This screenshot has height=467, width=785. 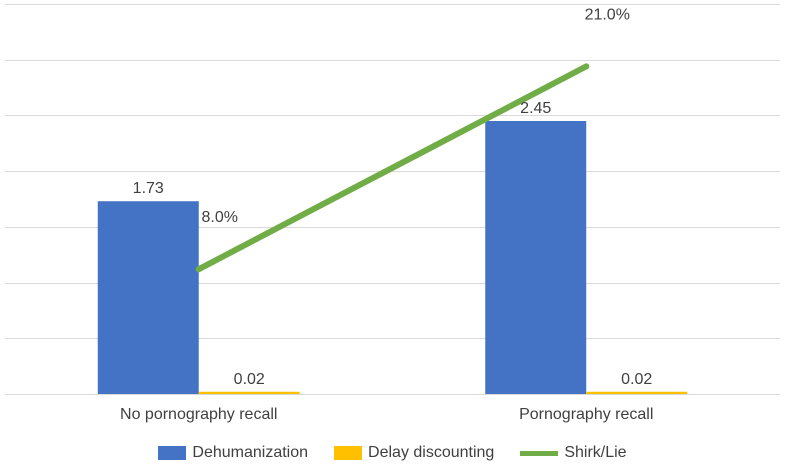 What do you see at coordinates (198, 414) in the screenshot?
I see `category-label-0: No pornography recall` at bounding box center [198, 414].